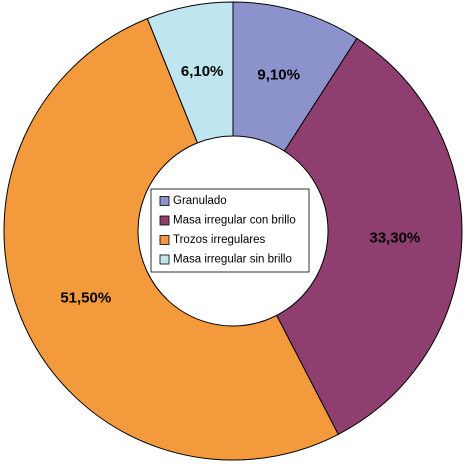  Describe the element at coordinates (200, 201) in the screenshot. I see `legend-label: Granulado` at that location.